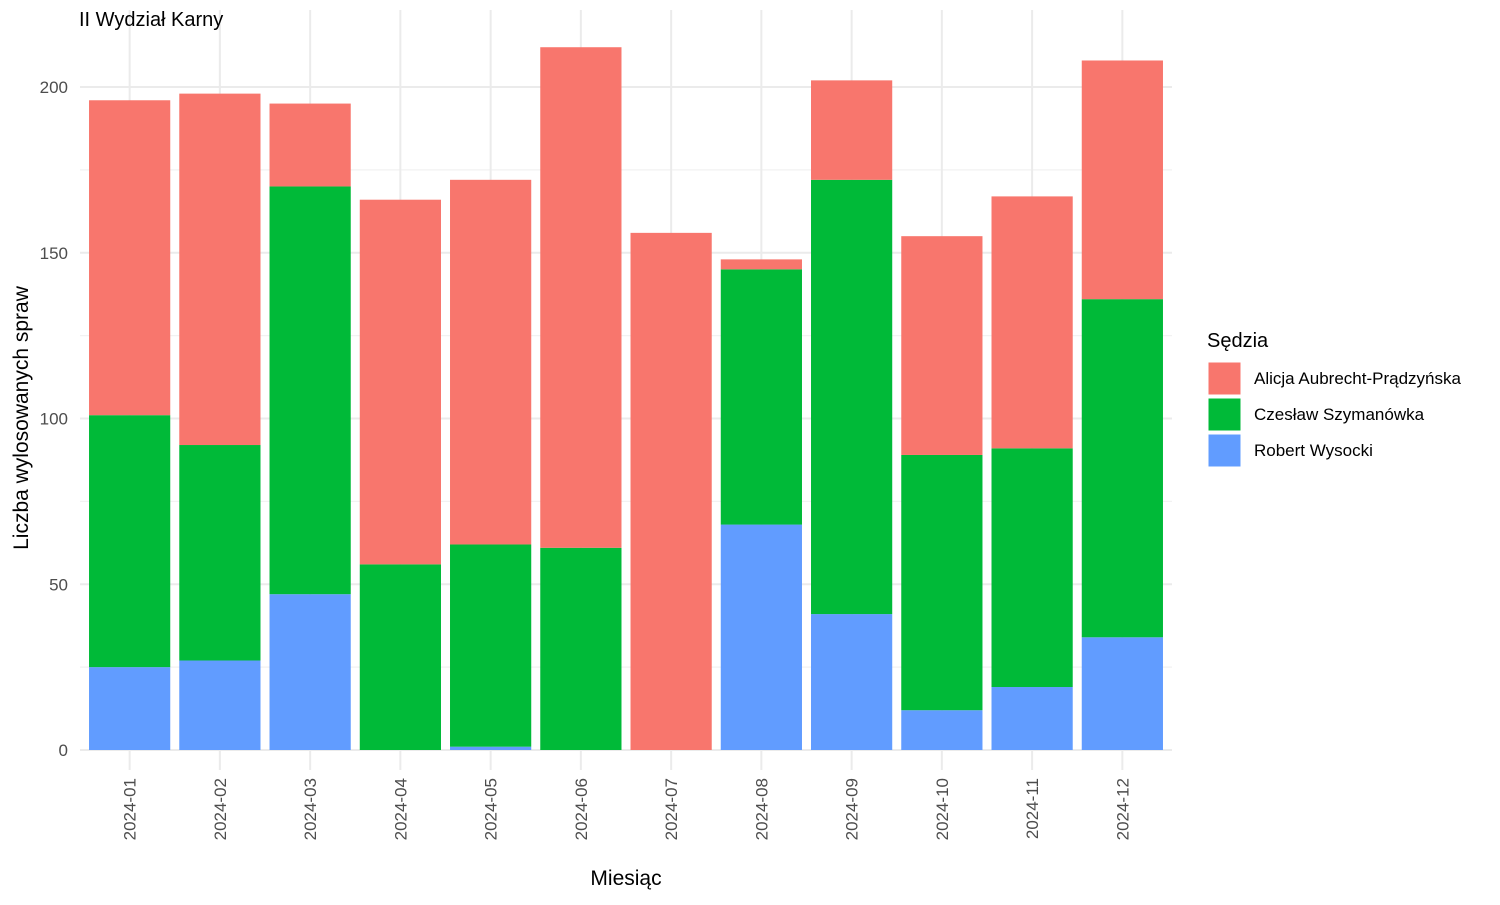  What do you see at coordinates (625, 878) in the screenshot?
I see `x-axis-label: Miesiąc` at bounding box center [625, 878].